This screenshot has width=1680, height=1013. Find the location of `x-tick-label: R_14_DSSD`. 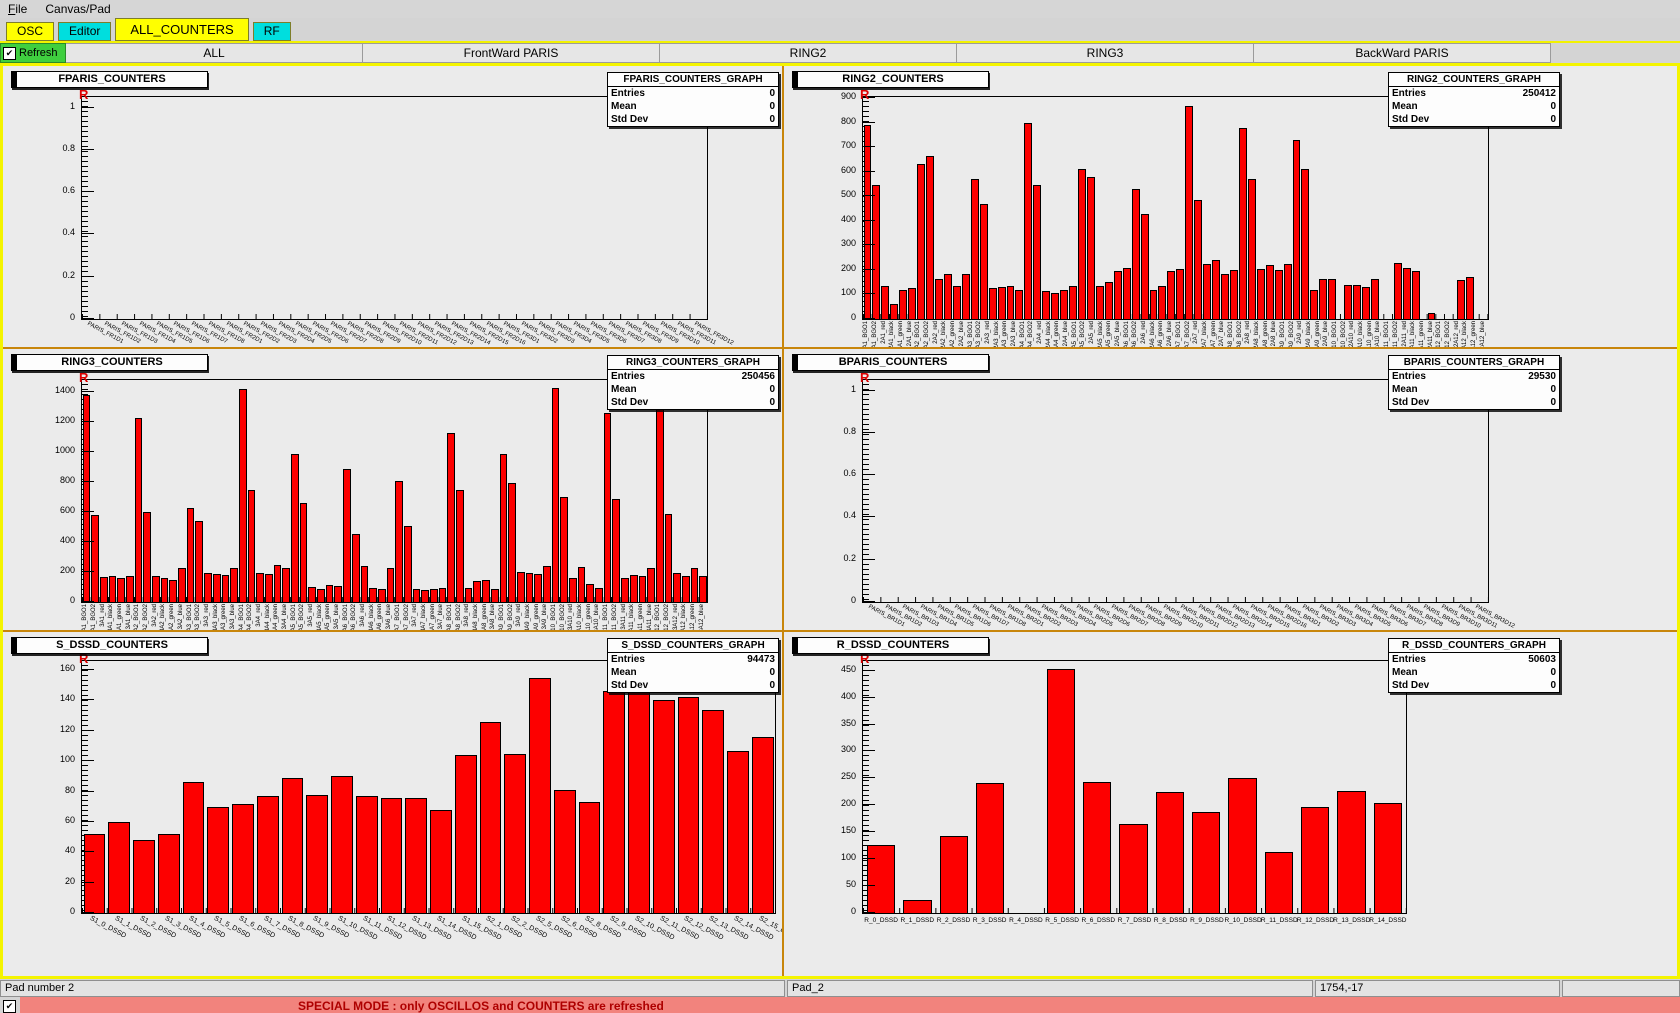

x-tick-label: R_14_DSSD is located at coordinates (1388, 920).